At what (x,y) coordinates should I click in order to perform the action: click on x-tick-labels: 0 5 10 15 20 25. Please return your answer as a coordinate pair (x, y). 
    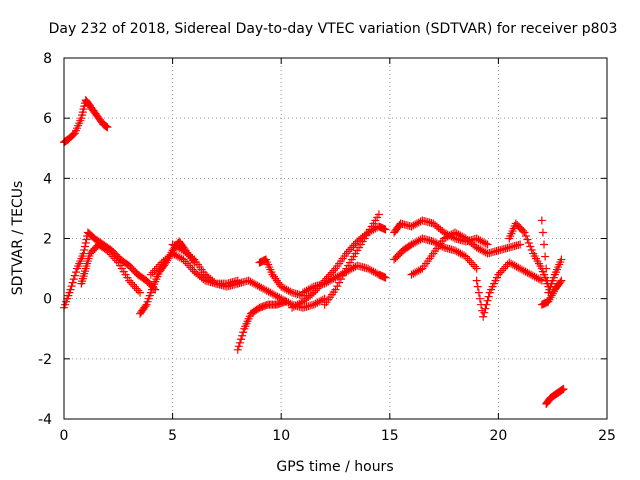
    Looking at the image, I should click on (338, 436).